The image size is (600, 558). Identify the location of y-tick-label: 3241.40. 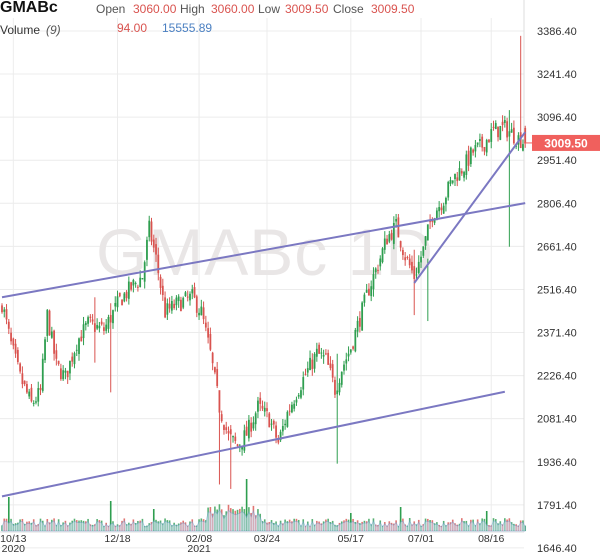
(557, 75).